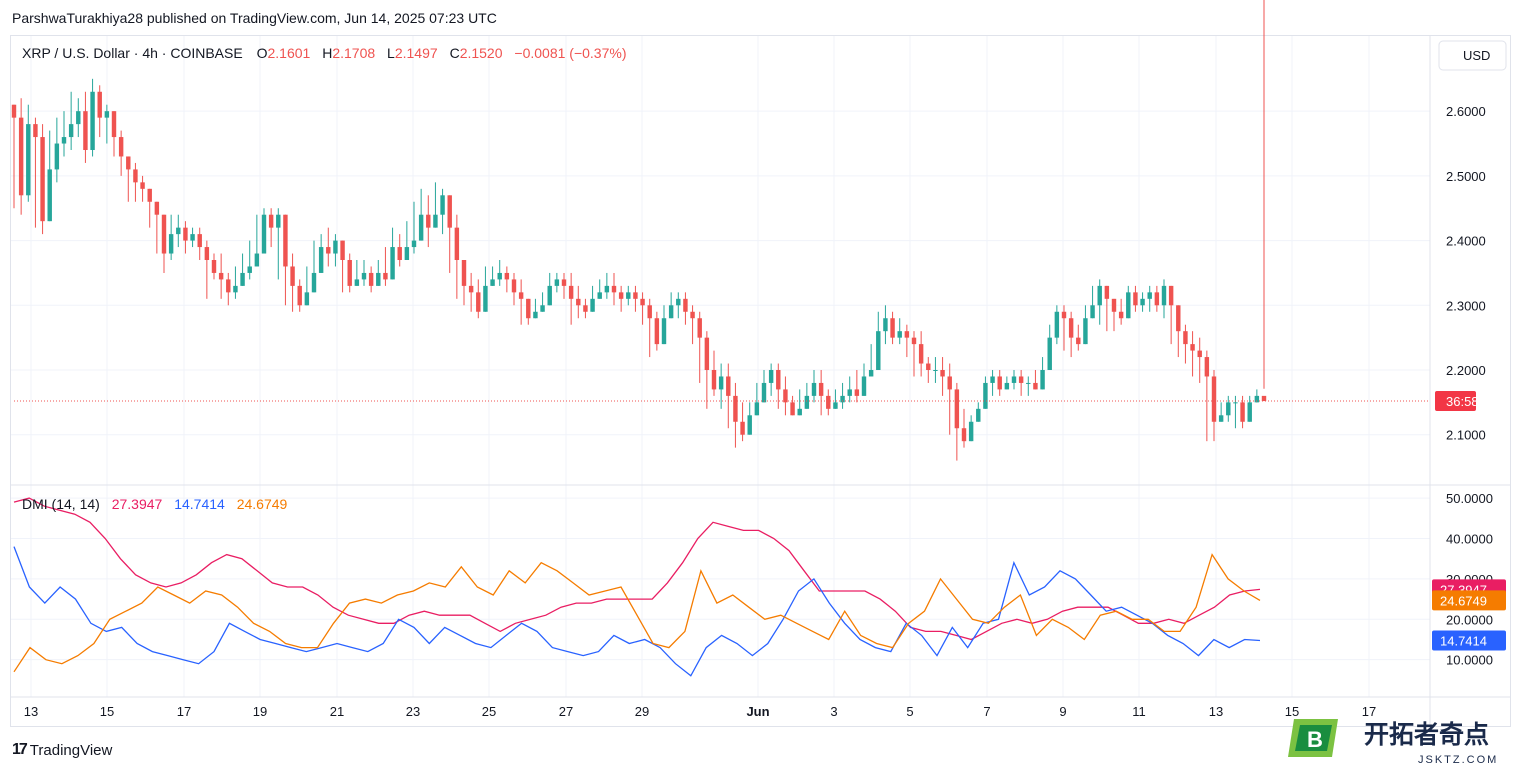  Describe the element at coordinates (1062, 711) in the screenshot. I see `x-tick-label: 9` at that location.